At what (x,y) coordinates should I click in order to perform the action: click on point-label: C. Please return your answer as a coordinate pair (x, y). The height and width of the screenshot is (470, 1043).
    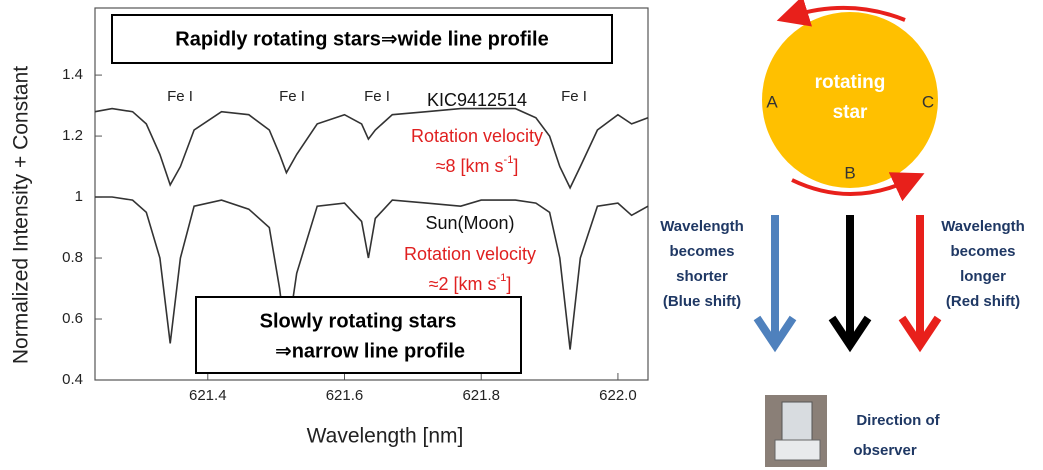
    Looking at the image, I should click on (928, 101).